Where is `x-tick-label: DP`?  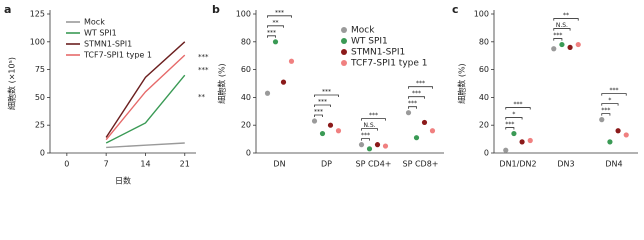 x-tick-label: DP is located at coordinates (326, 164).